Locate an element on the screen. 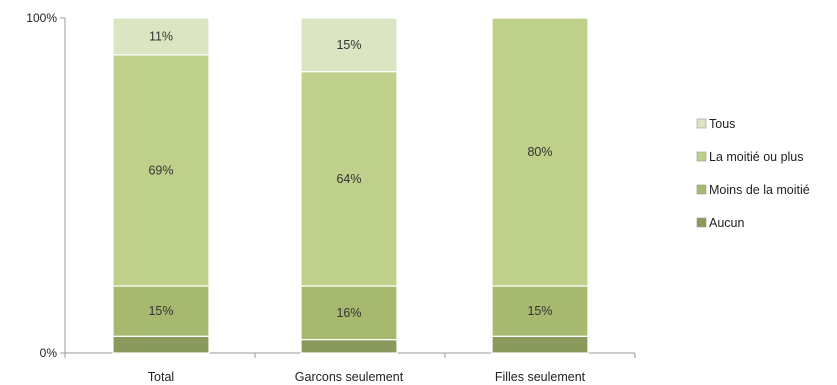 The width and height of the screenshot is (837, 385). data-label: 11% is located at coordinates (161, 36).